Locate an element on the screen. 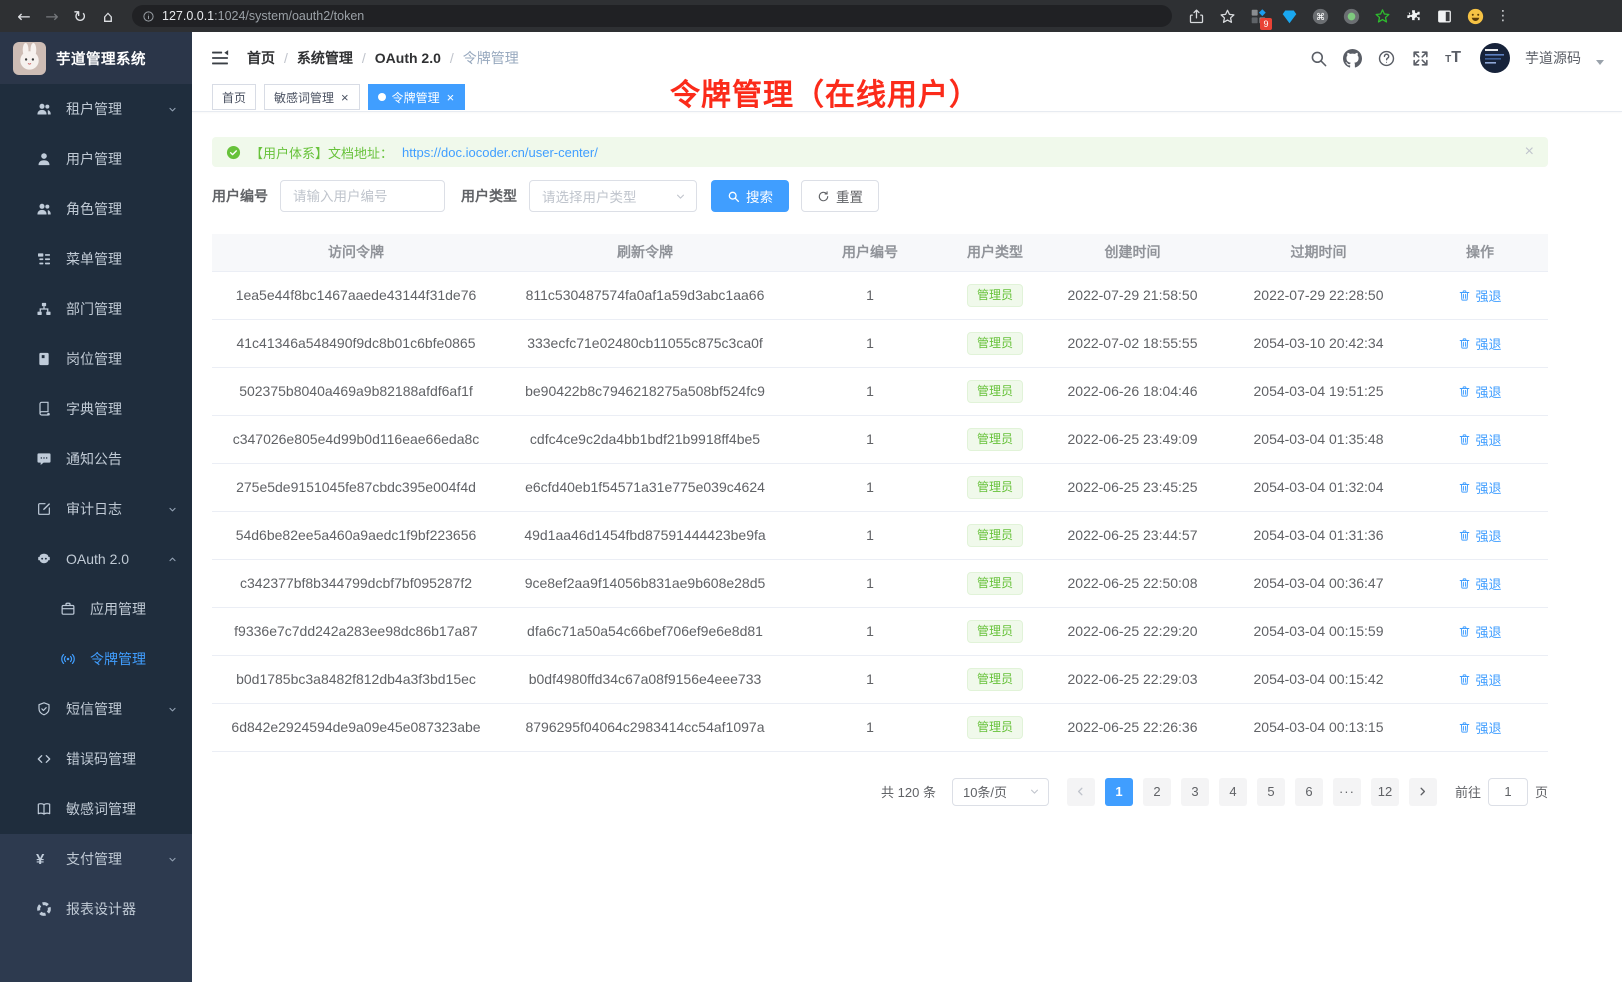 The image size is (1622, 982). user-avatar is located at coordinates (1495, 58).